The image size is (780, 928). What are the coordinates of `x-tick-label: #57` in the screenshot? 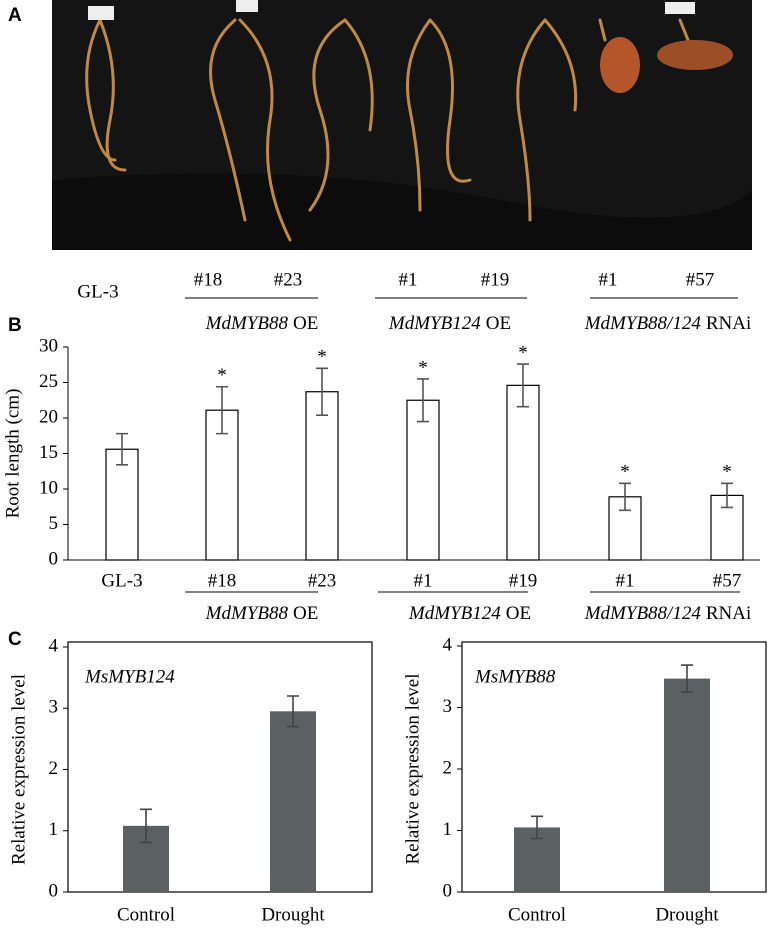 It's located at (727, 580).